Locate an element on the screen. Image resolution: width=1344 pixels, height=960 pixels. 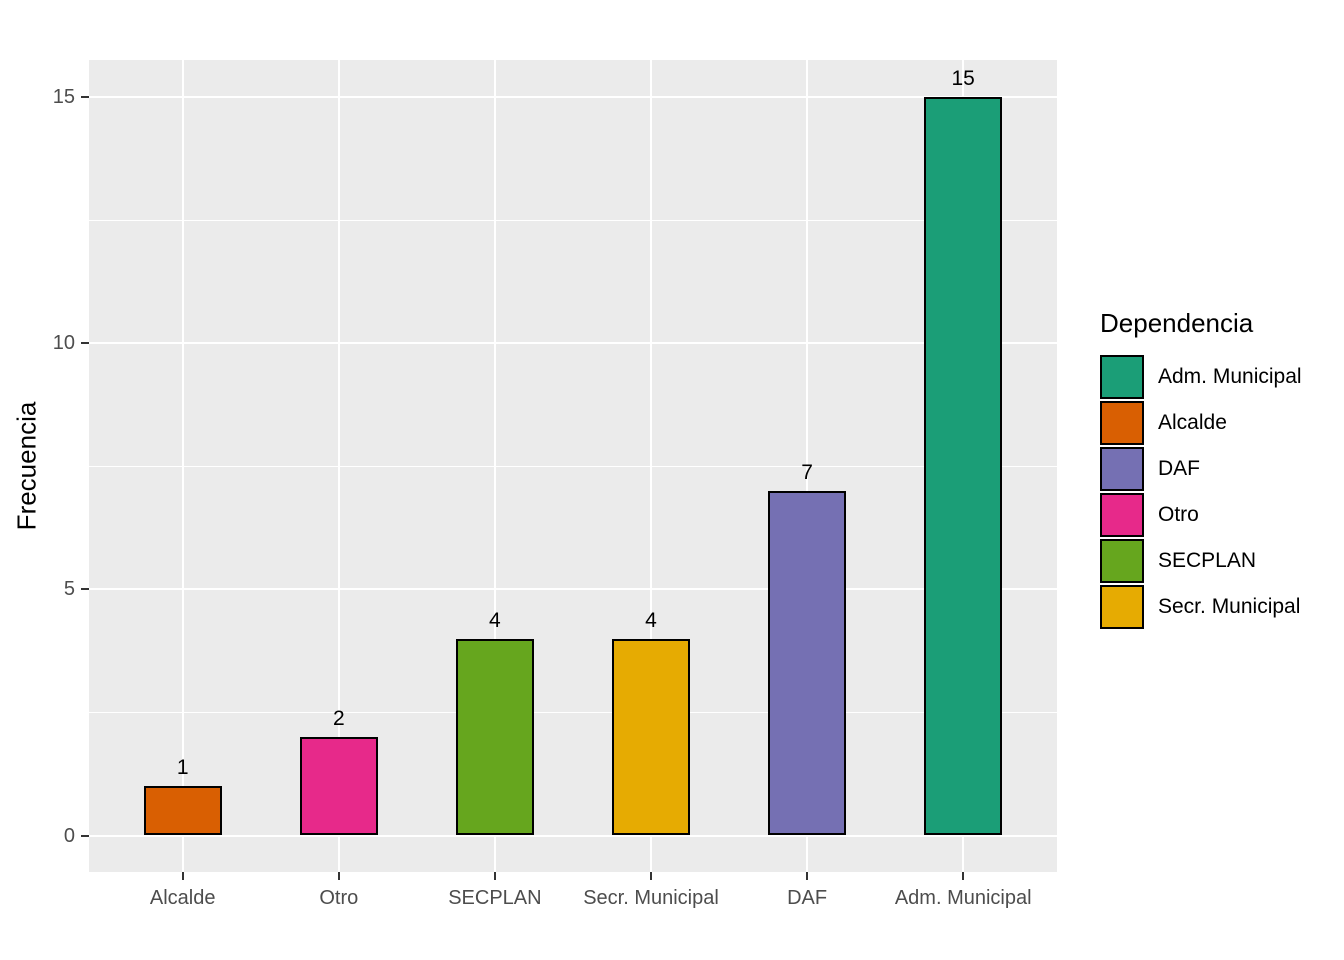
legend-label: SECPLAN is located at coordinates (1207, 560).